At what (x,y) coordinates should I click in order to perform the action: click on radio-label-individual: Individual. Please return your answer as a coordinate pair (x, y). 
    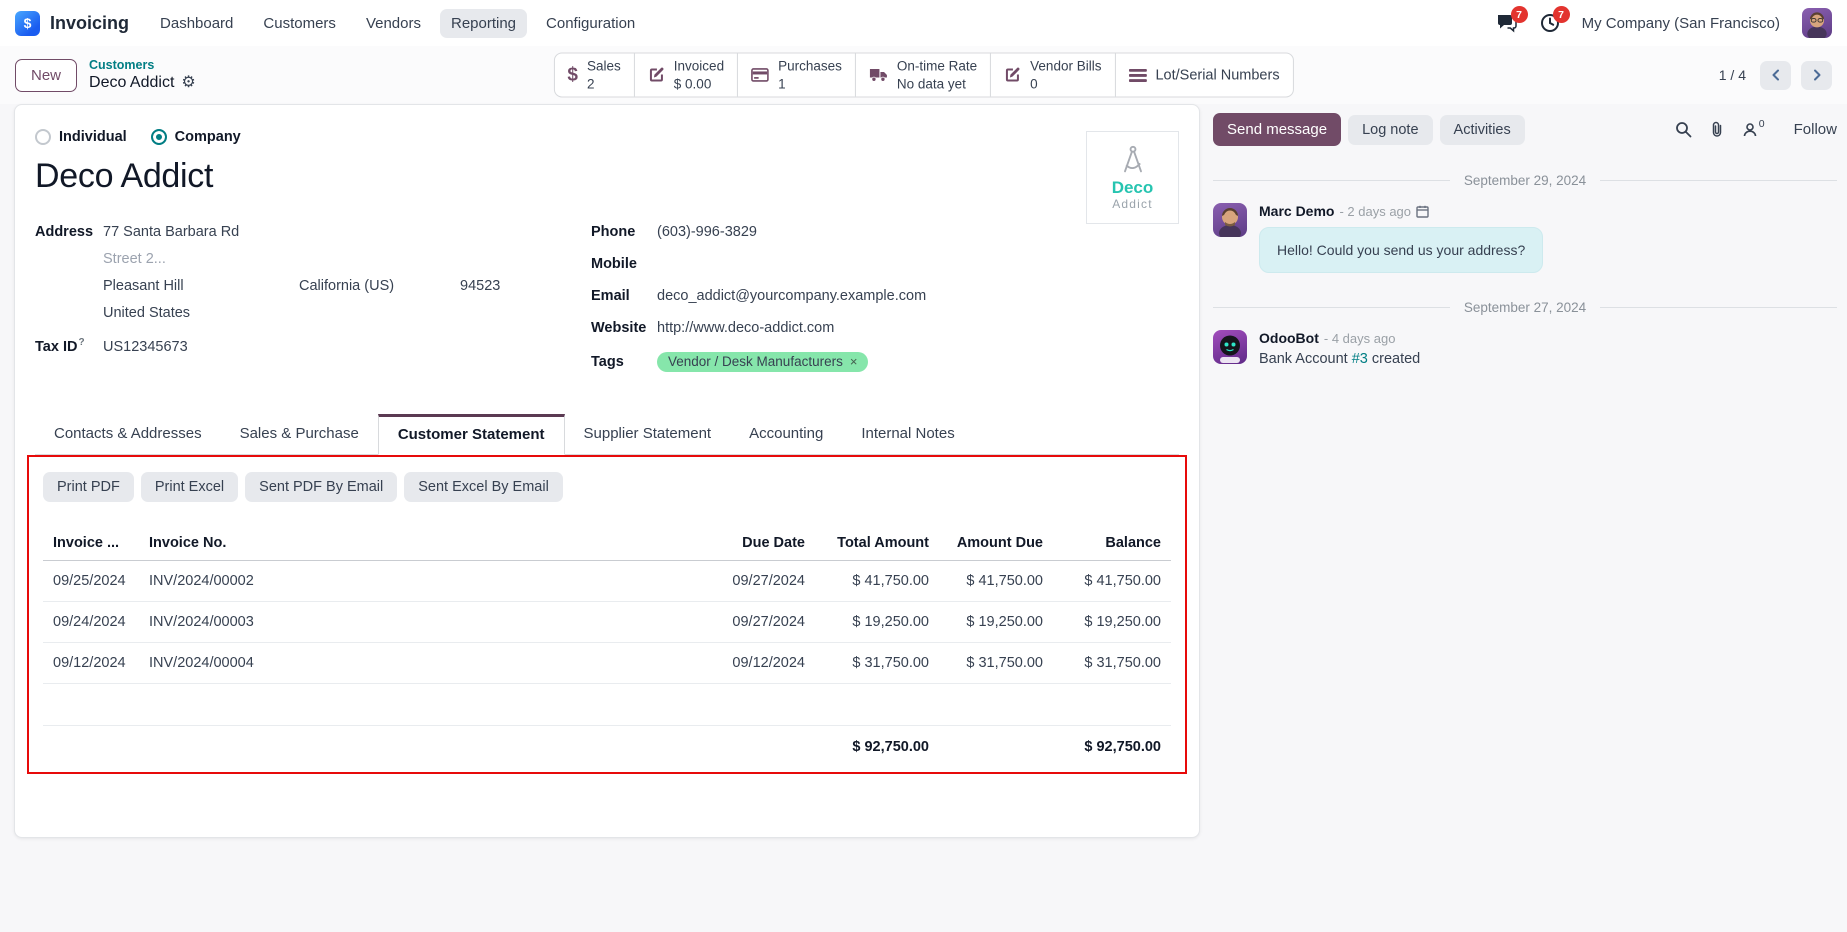
    Looking at the image, I should click on (93, 137).